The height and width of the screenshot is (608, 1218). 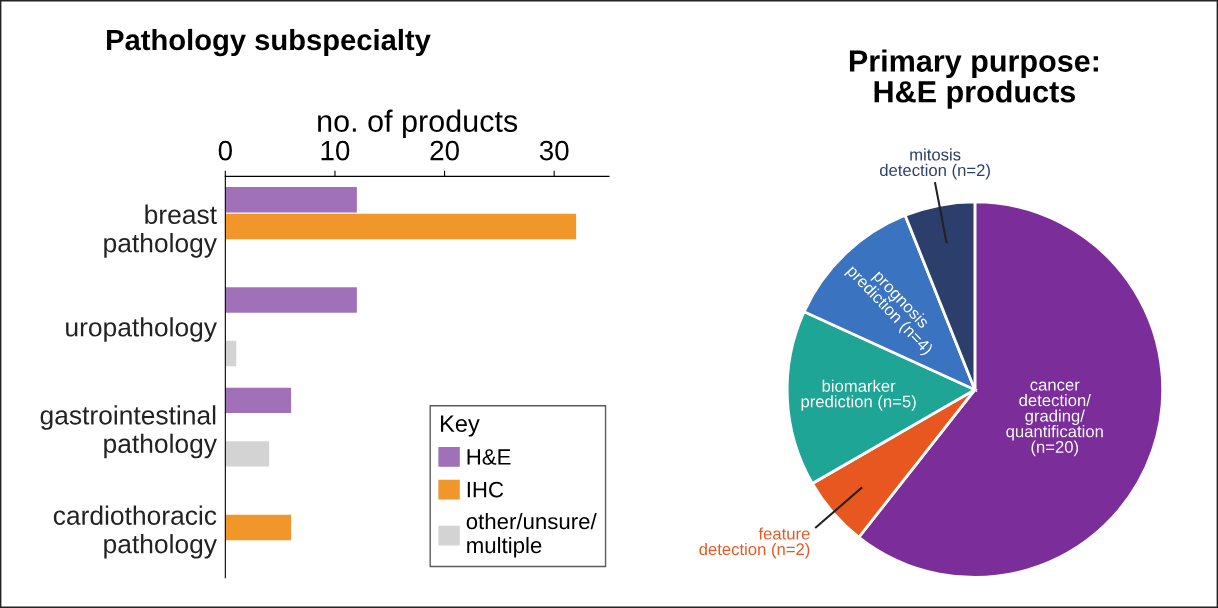 What do you see at coordinates (128, 432) in the screenshot?
I see `y-tick-label: gastrointestinal pathology` at bounding box center [128, 432].